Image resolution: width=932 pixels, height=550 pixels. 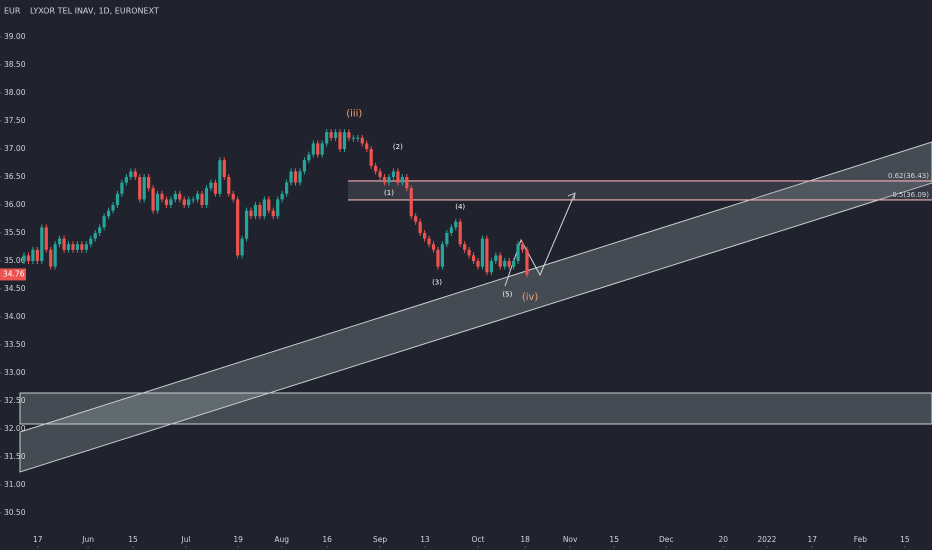 I want to click on y-tick-label: 39.00, so click(x=15, y=36).